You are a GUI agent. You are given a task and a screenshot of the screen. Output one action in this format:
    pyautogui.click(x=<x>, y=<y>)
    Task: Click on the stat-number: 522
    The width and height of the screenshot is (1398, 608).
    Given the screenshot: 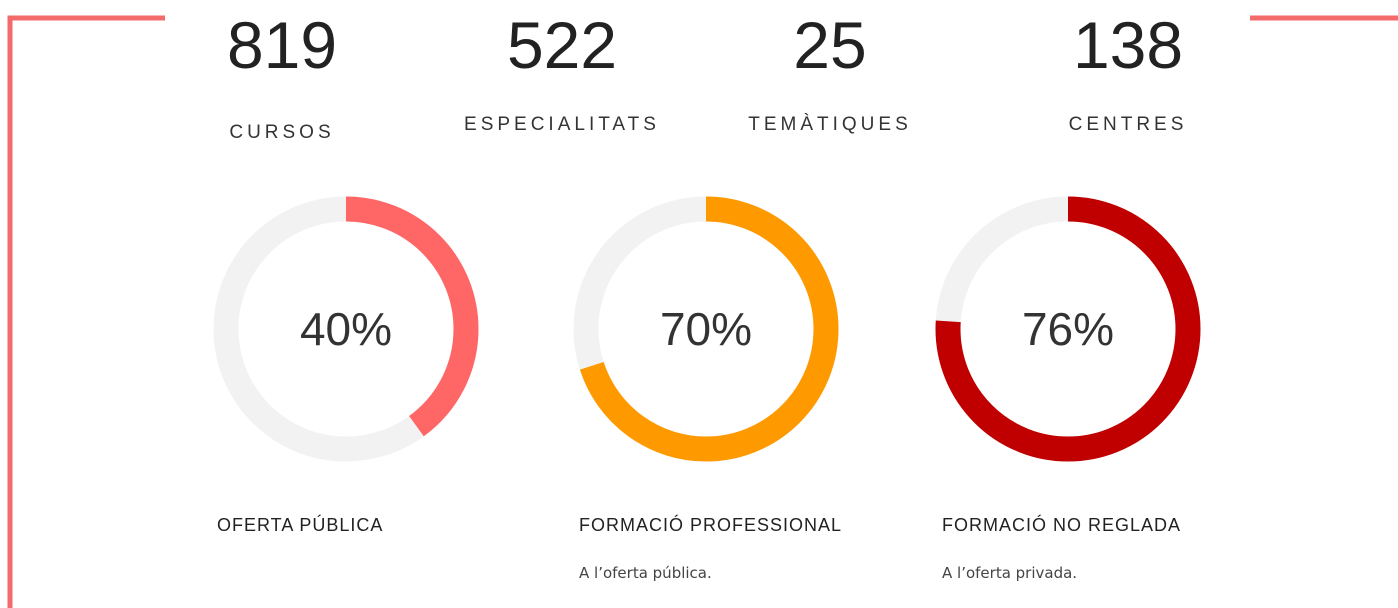 What is the action you would take?
    pyautogui.click(x=562, y=45)
    